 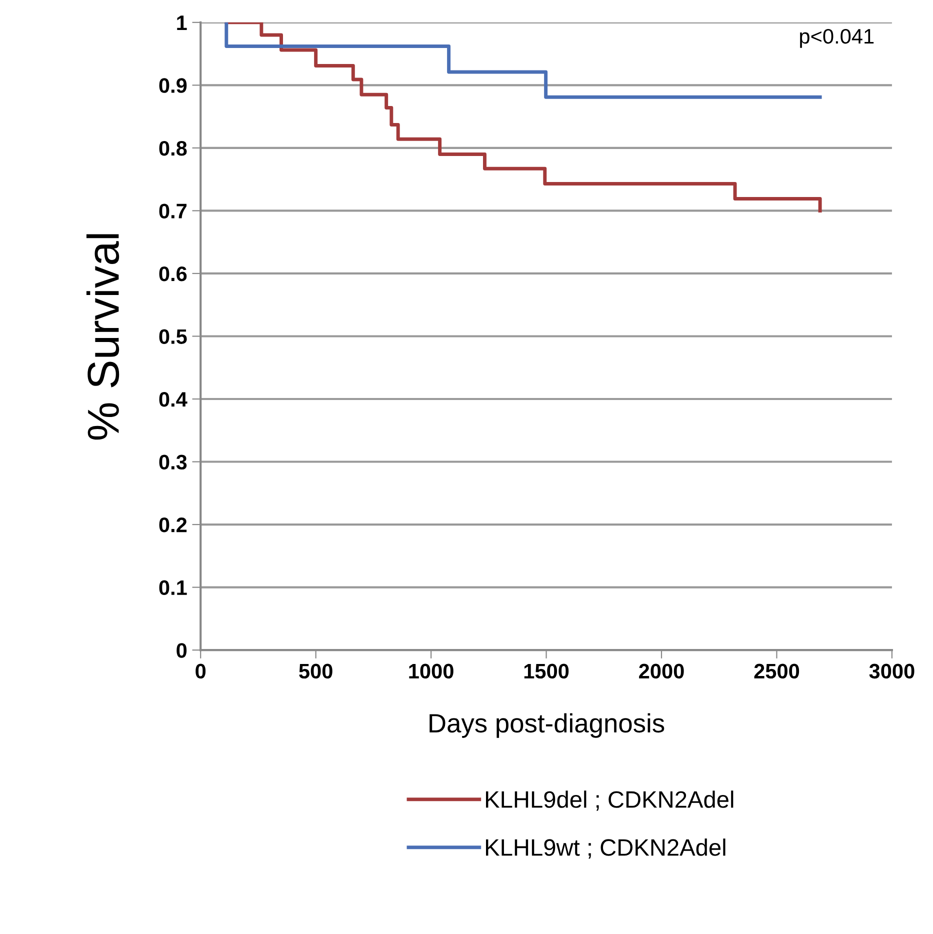 What do you see at coordinates (181, 650) in the screenshot?
I see `y-tick-label: 0` at bounding box center [181, 650].